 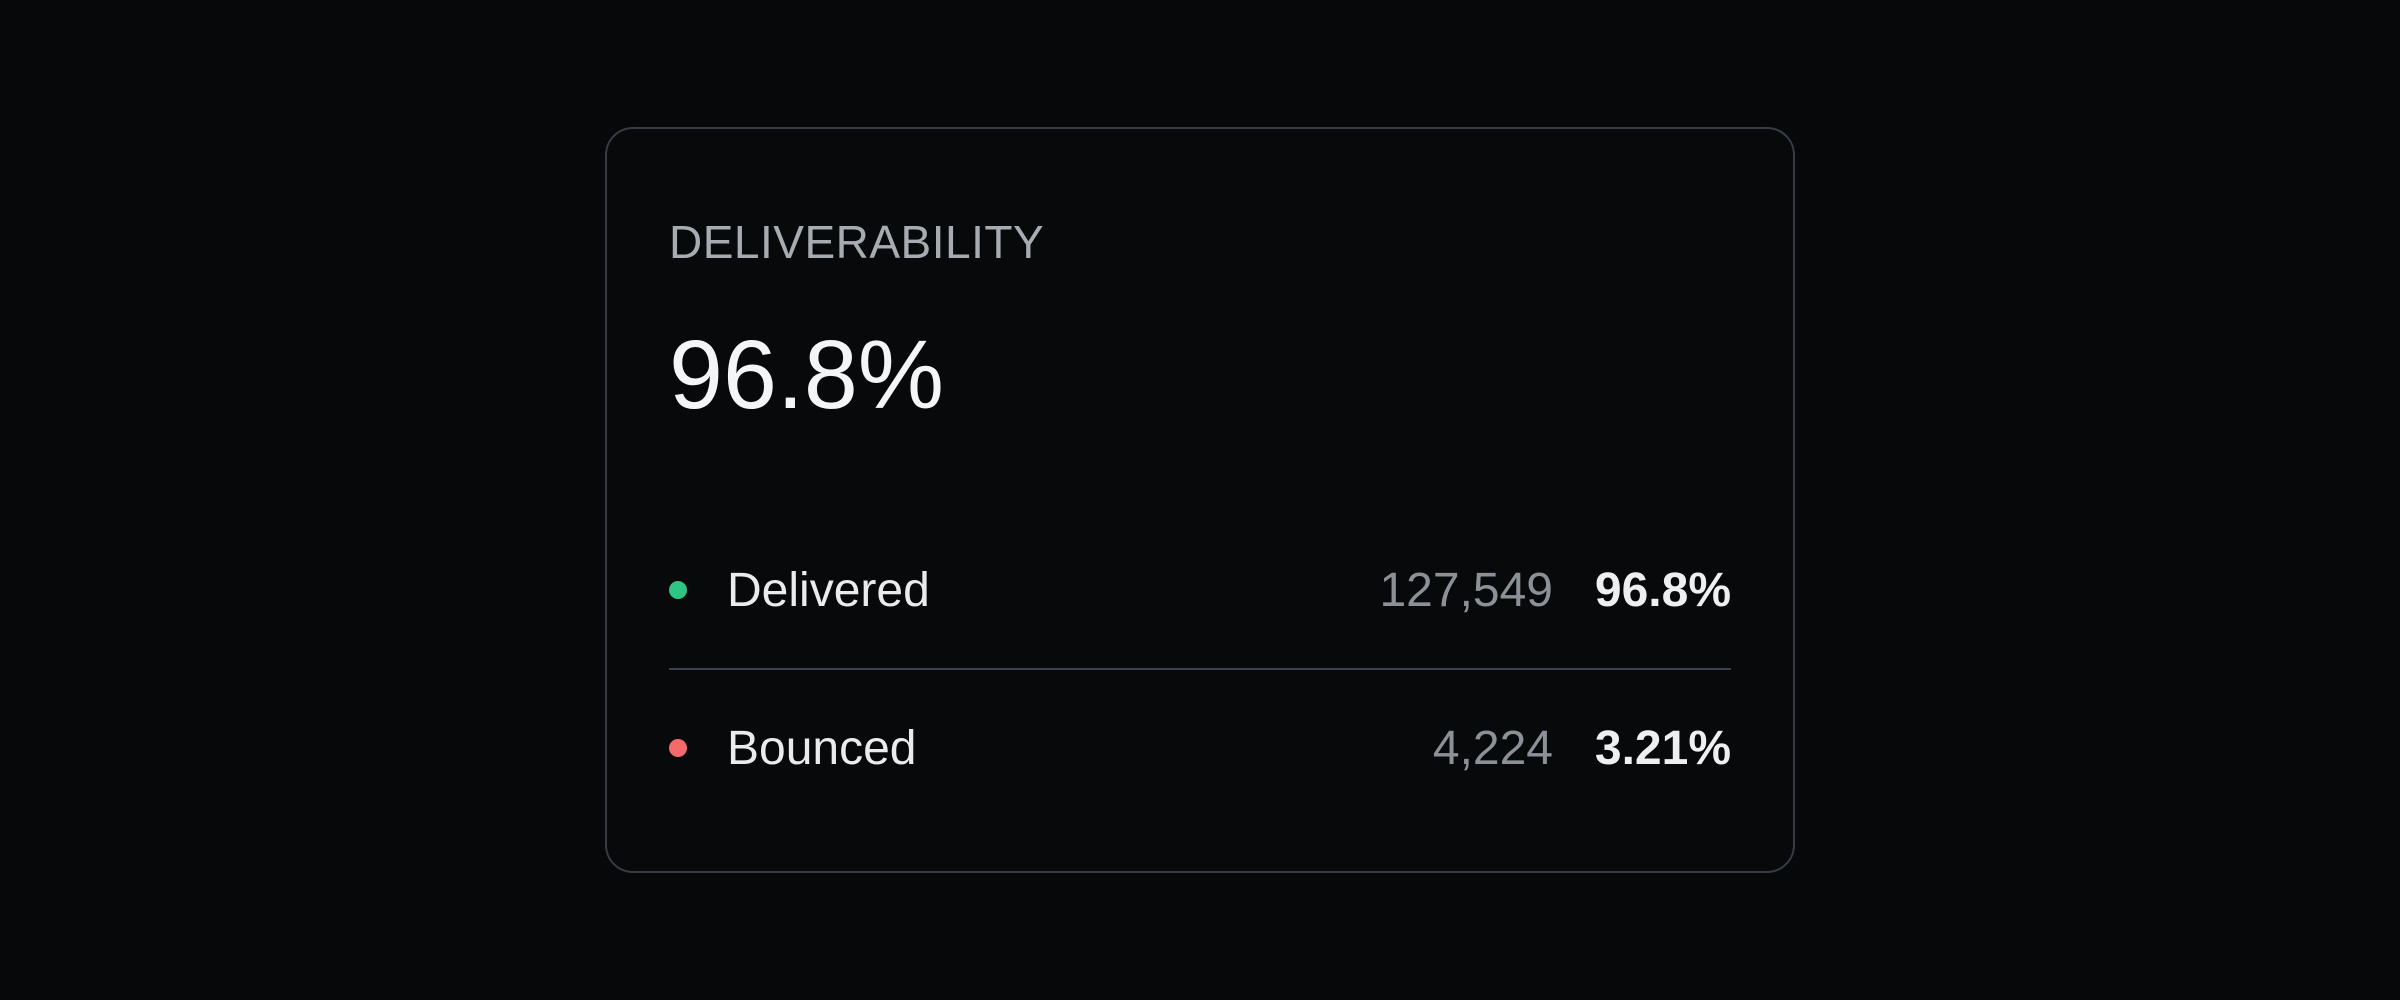 What do you see at coordinates (678, 590) in the screenshot?
I see `delivered-dot-icon` at bounding box center [678, 590].